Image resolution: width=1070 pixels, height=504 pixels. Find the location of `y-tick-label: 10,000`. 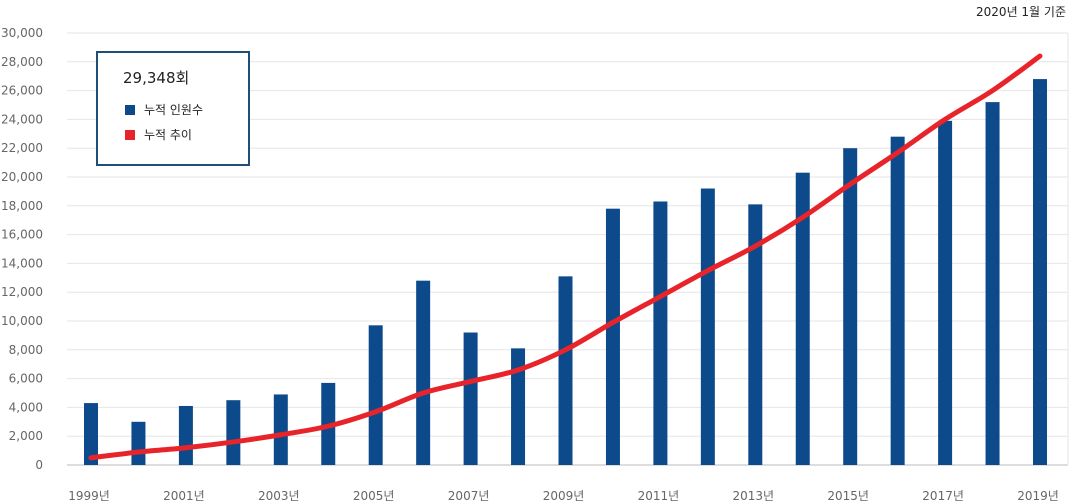

y-tick-label: 10,000 is located at coordinates (22, 321).